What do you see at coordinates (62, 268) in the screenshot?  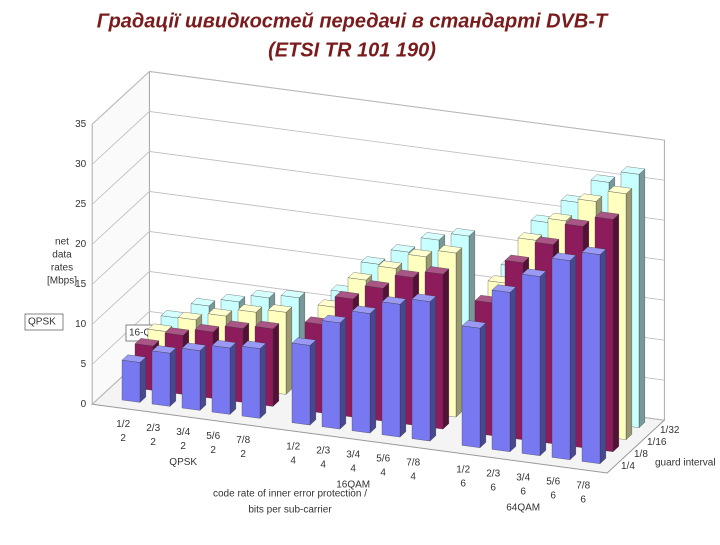 I see `y-axis-label: rates` at bounding box center [62, 268].